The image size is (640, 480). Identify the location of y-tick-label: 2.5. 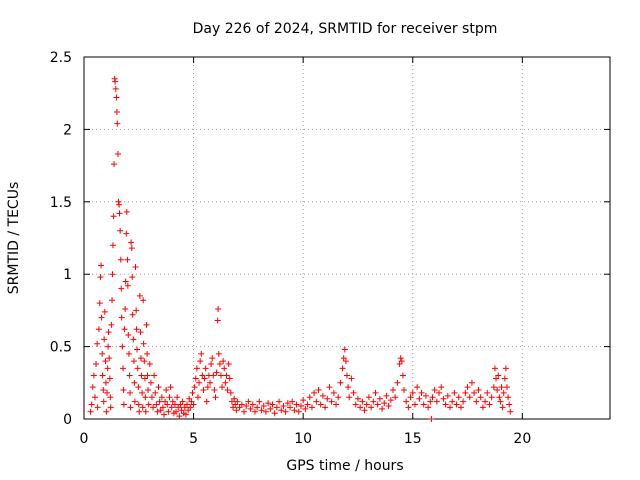
(61, 58).